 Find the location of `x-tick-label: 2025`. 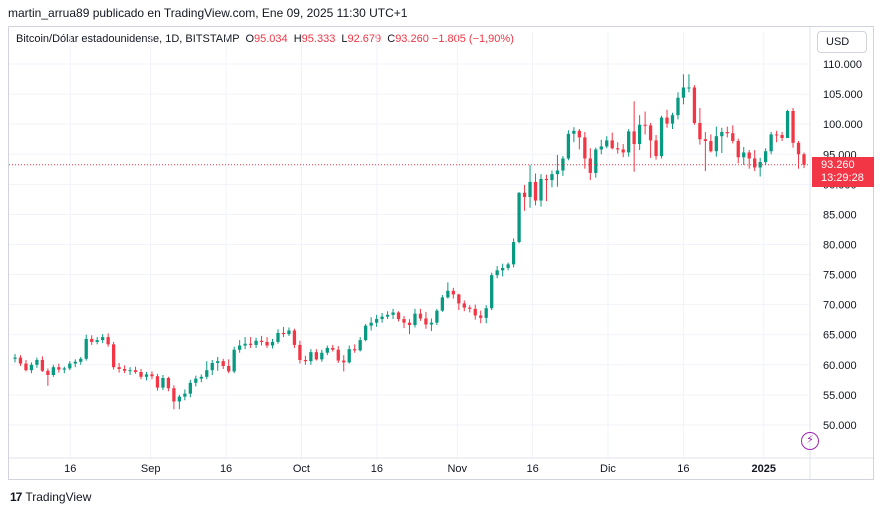

x-tick-label: 2025 is located at coordinates (764, 469).